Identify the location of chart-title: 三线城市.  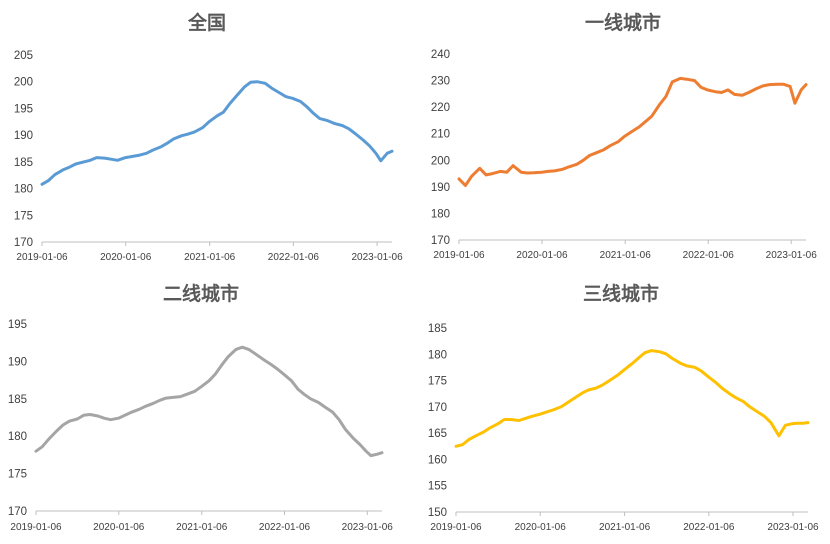
(621, 293).